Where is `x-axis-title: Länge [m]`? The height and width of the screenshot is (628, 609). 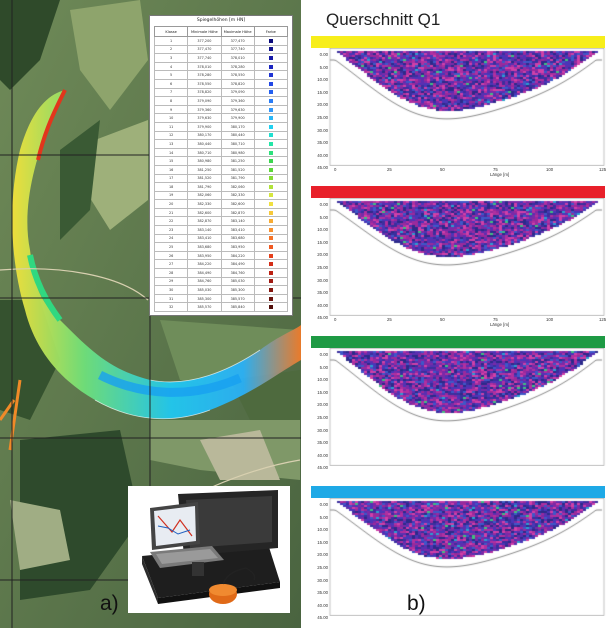
x-axis-title: Länge [m] is located at coordinates (500, 174).